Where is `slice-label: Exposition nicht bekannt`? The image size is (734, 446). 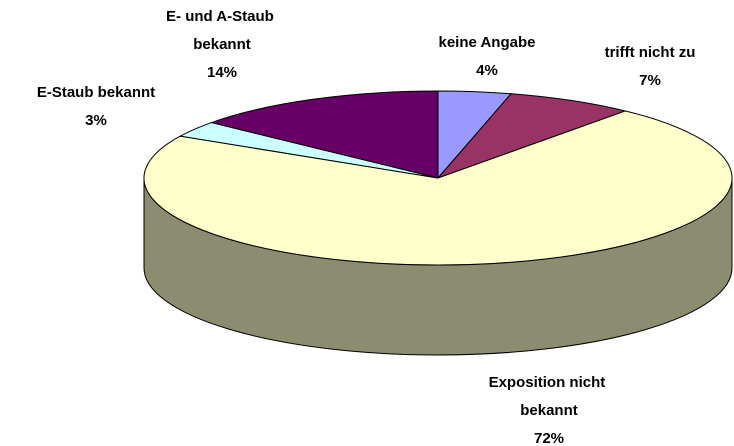
slice-label: Exposition nicht bekannt is located at coordinates (549, 396).